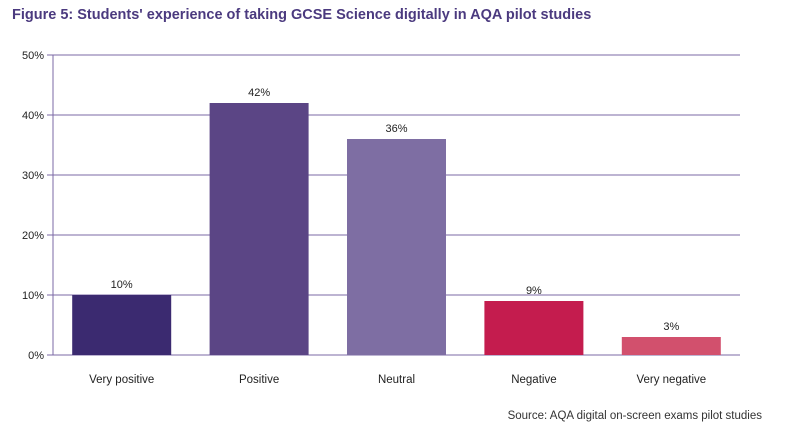 This screenshot has width=804, height=435. Describe the element at coordinates (396, 129) in the screenshot. I see `data-label: 36%` at that location.